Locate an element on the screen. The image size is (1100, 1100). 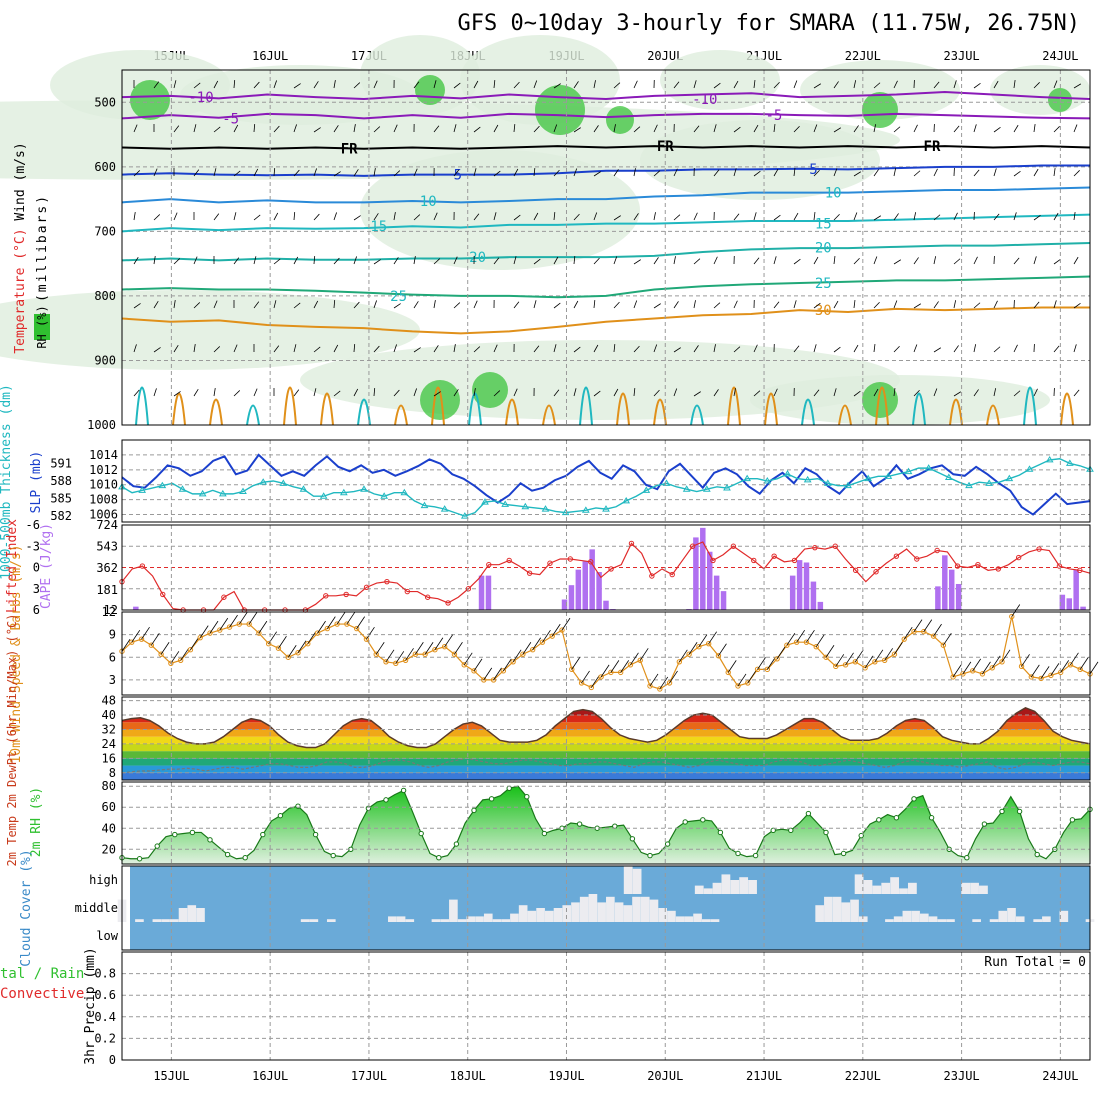
li-tick: -6 is located at coordinates (33, 525).